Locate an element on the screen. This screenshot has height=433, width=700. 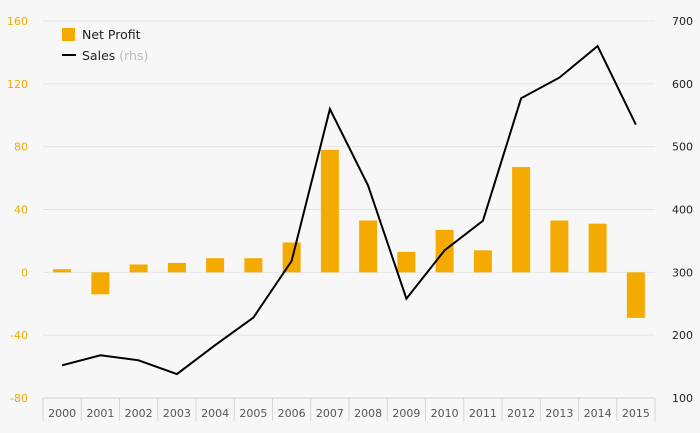
x-tick-label: 2001 is located at coordinates (100, 413).